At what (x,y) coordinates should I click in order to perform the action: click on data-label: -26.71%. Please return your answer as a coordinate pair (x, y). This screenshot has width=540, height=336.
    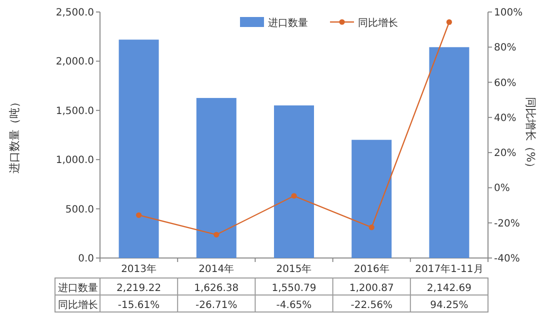
    Looking at the image, I should click on (217, 305).